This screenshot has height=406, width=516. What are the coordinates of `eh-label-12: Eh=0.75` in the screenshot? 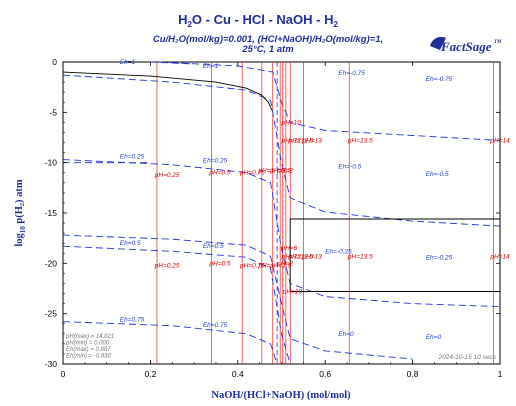 It's located at (132, 320).